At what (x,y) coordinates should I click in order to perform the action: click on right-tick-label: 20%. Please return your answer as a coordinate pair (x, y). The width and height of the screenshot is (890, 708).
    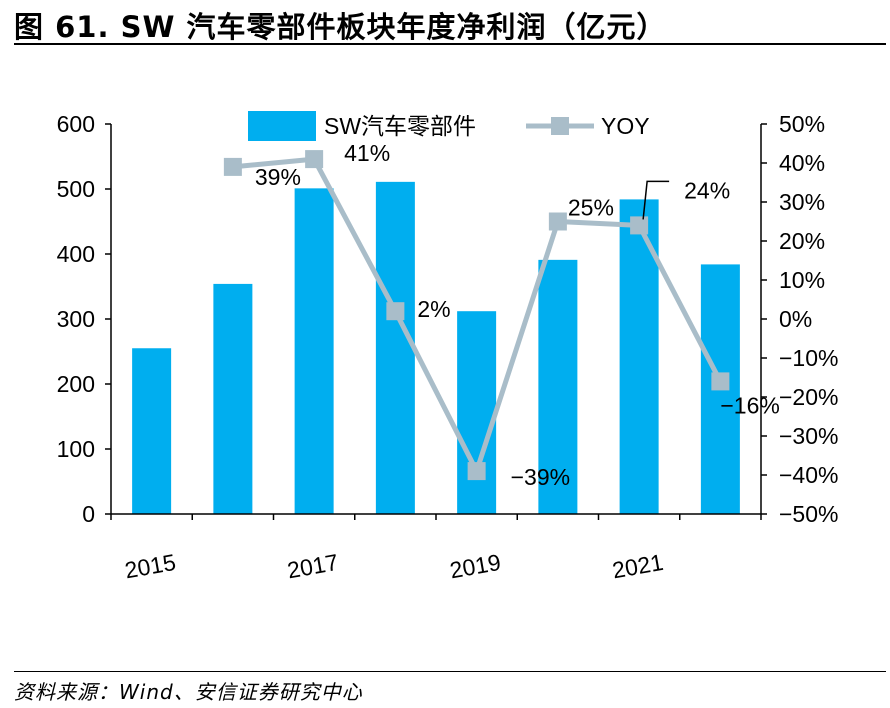
    Looking at the image, I should click on (802, 241).